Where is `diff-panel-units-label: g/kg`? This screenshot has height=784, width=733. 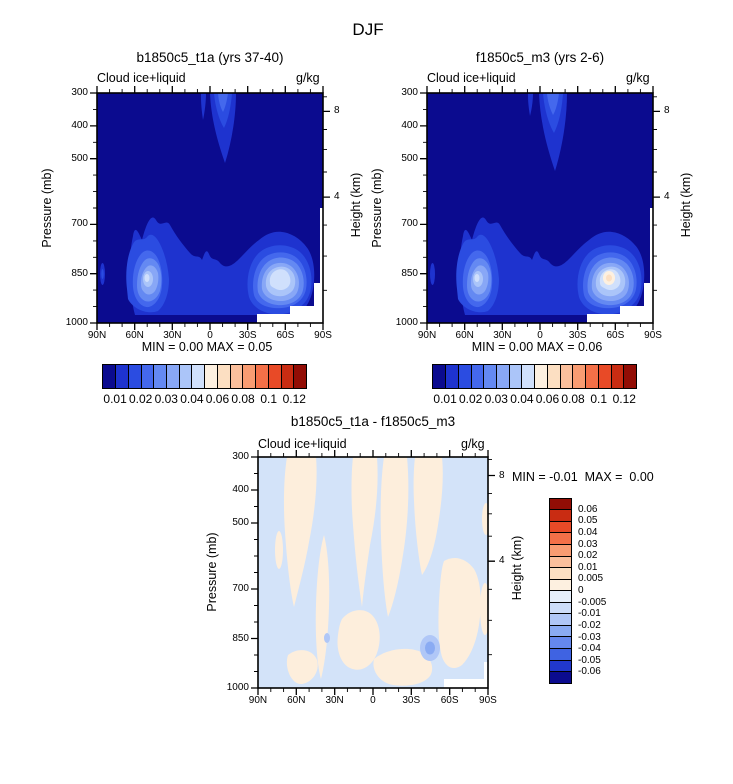
diff-panel-units-label: g/kg is located at coordinates (473, 444).